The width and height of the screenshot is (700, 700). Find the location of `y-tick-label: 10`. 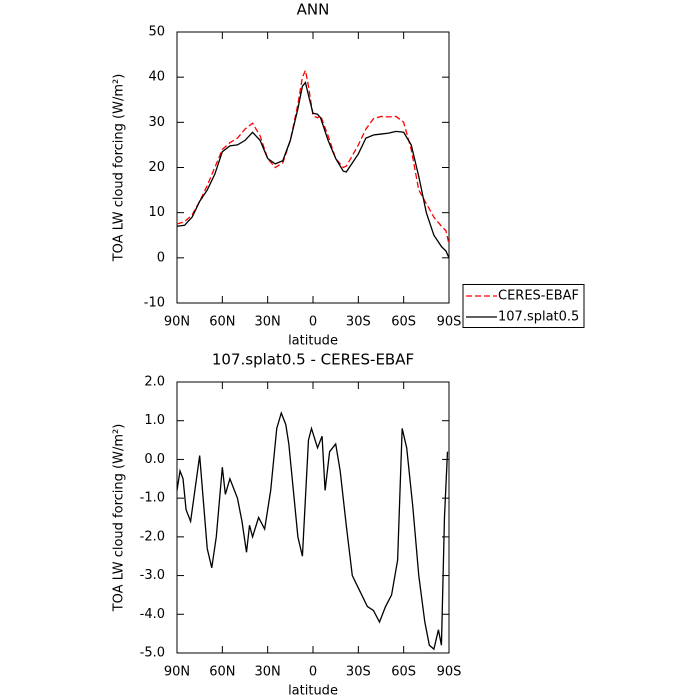

y-tick-label: 10 is located at coordinates (156, 212).